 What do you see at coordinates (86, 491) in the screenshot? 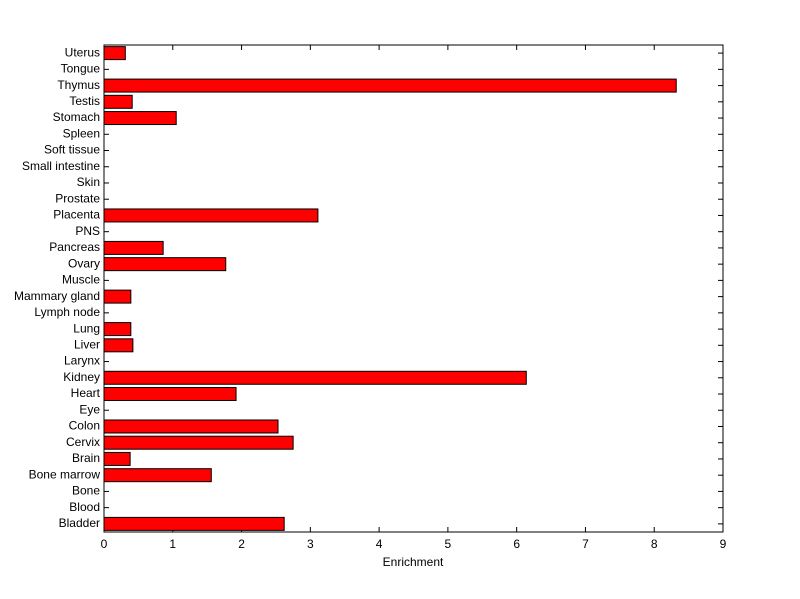
I see `y-tick-label: Bone` at bounding box center [86, 491].